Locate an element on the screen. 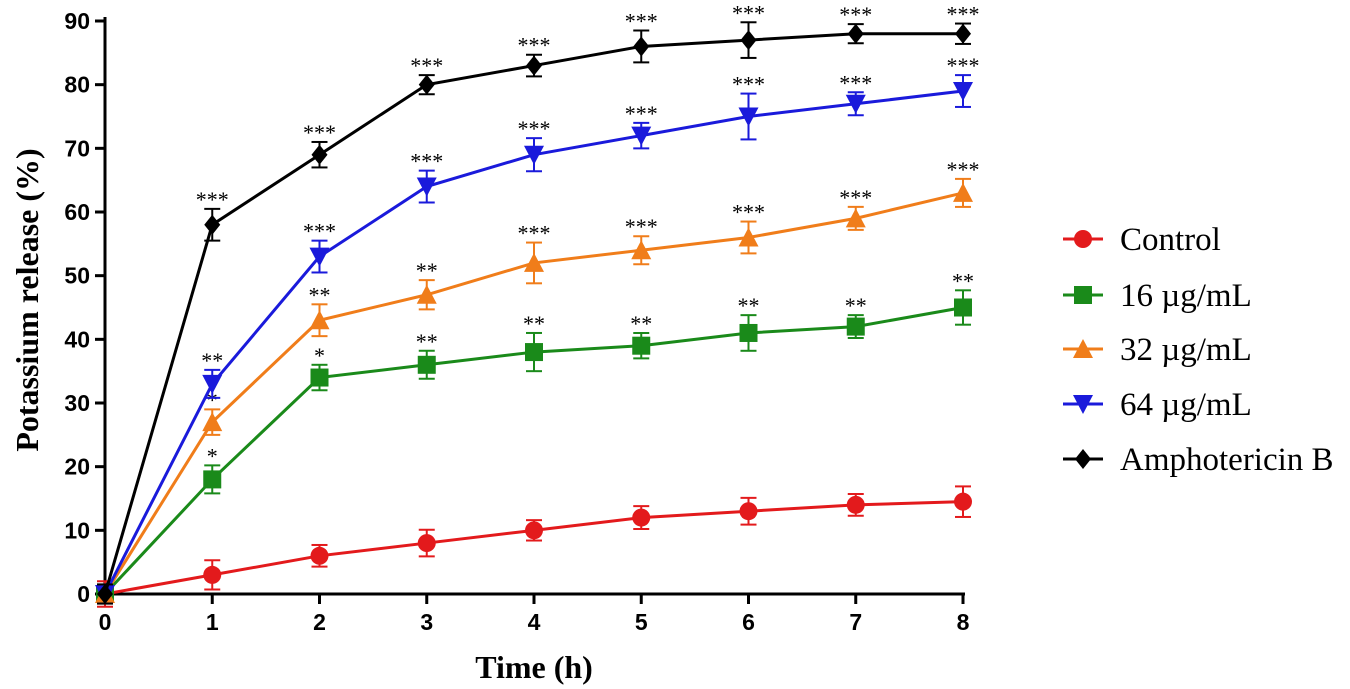 The width and height of the screenshot is (1350, 689). y-tick-label: 10 is located at coordinates (77, 530).